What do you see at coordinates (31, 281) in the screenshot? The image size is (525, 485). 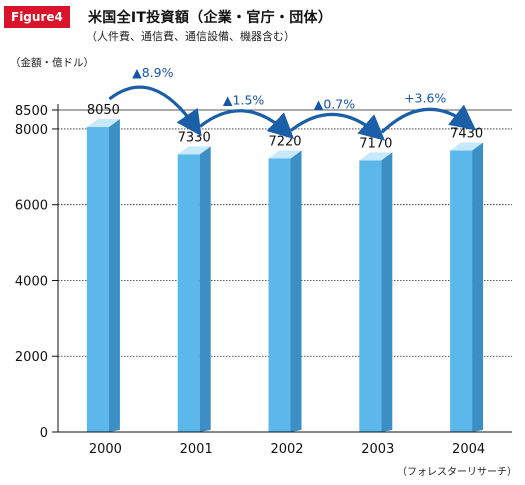 I see `y-tick-label: 4000` at bounding box center [31, 281].